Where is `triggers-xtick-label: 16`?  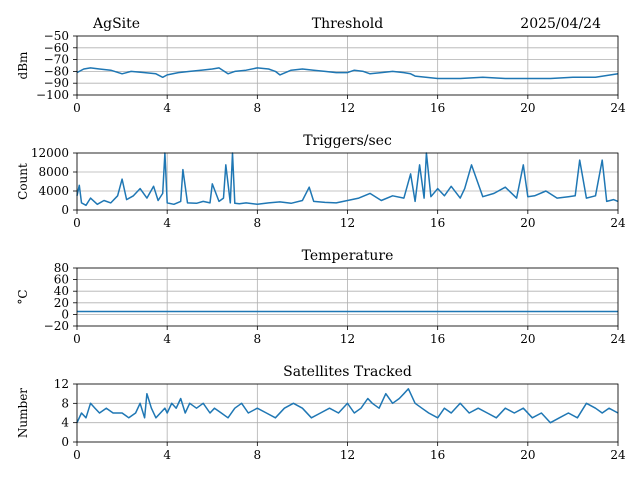
triggers-xtick-label: 16 is located at coordinates (437, 223).